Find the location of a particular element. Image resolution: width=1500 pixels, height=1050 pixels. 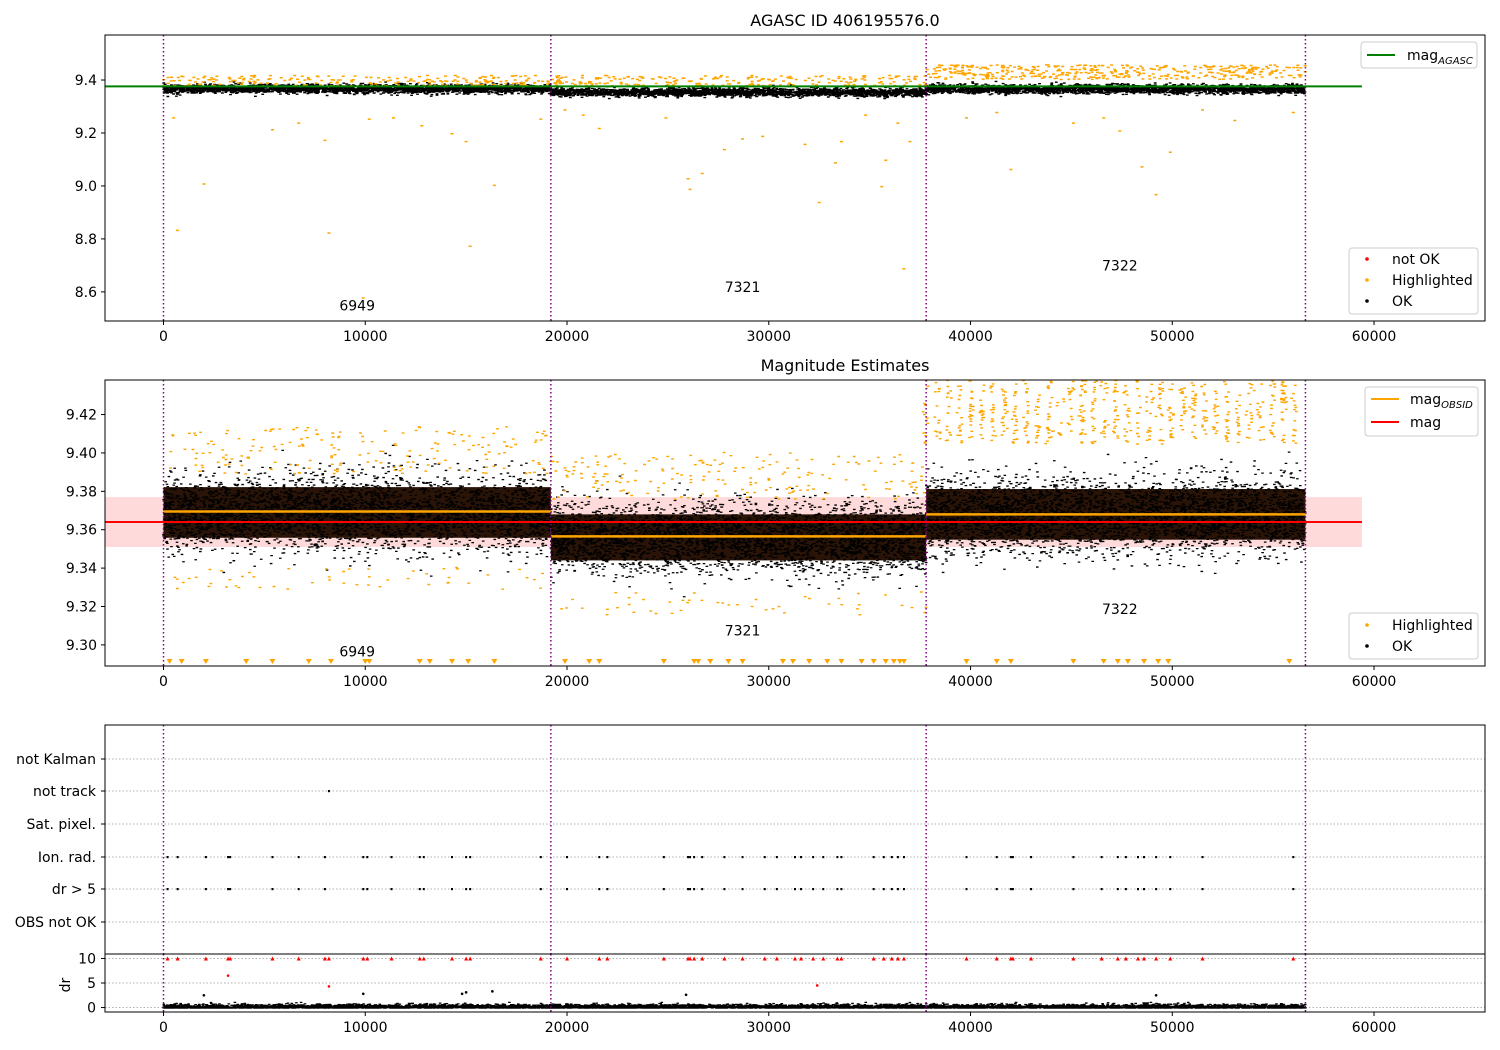

y-tick-label: 9.38 is located at coordinates (81, 492).